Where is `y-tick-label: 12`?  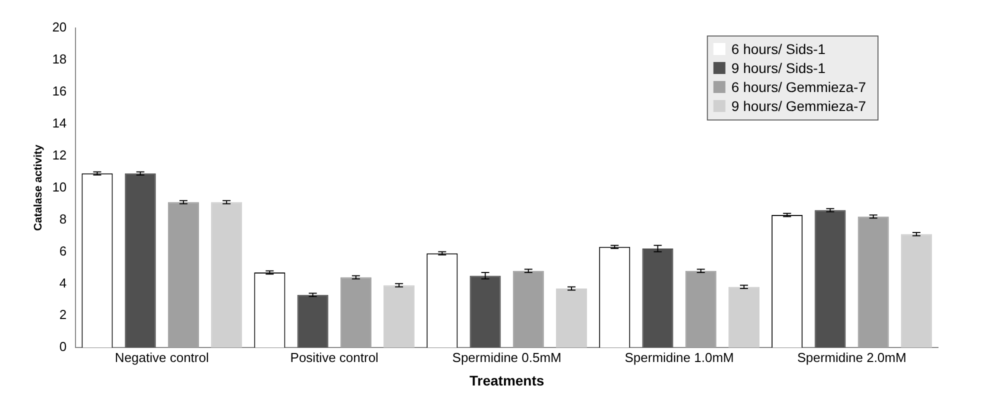
y-tick-label: 12 is located at coordinates (59, 154).